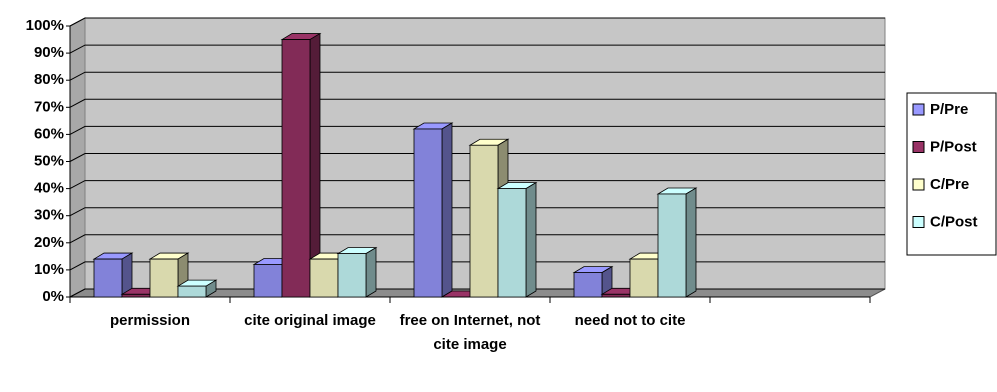  I want to click on legend-label: P/Post, so click(953, 146).